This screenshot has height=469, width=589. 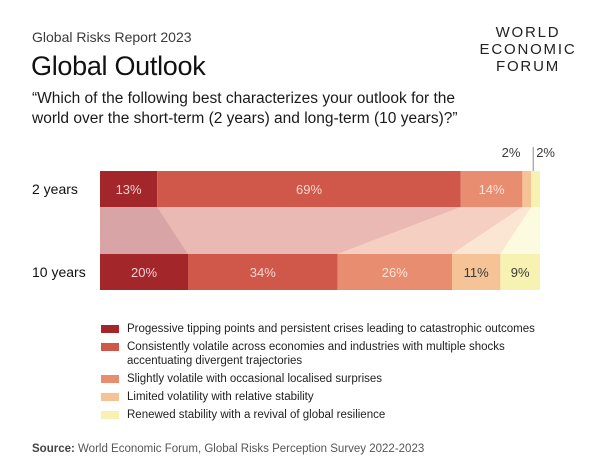 I want to click on report-label: Global Risks Report 2023, so click(x=112, y=37).